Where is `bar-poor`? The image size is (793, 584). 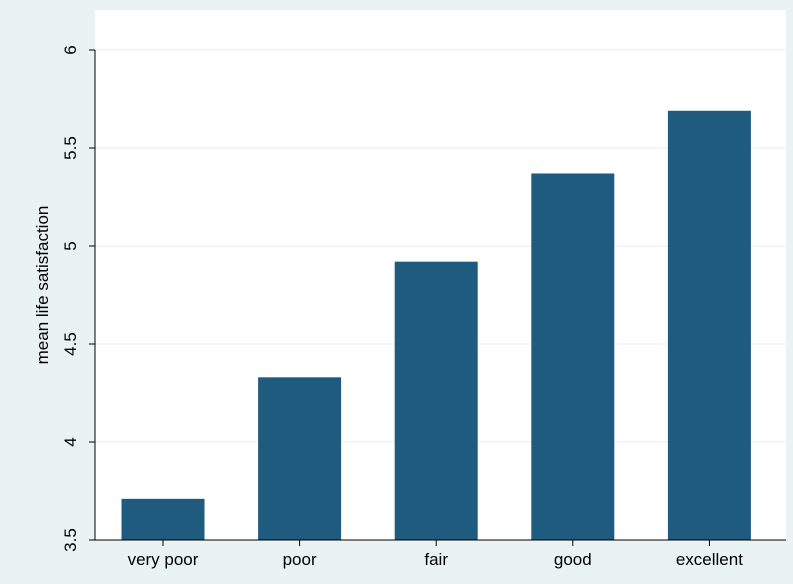
bar-poor is located at coordinates (300, 458).